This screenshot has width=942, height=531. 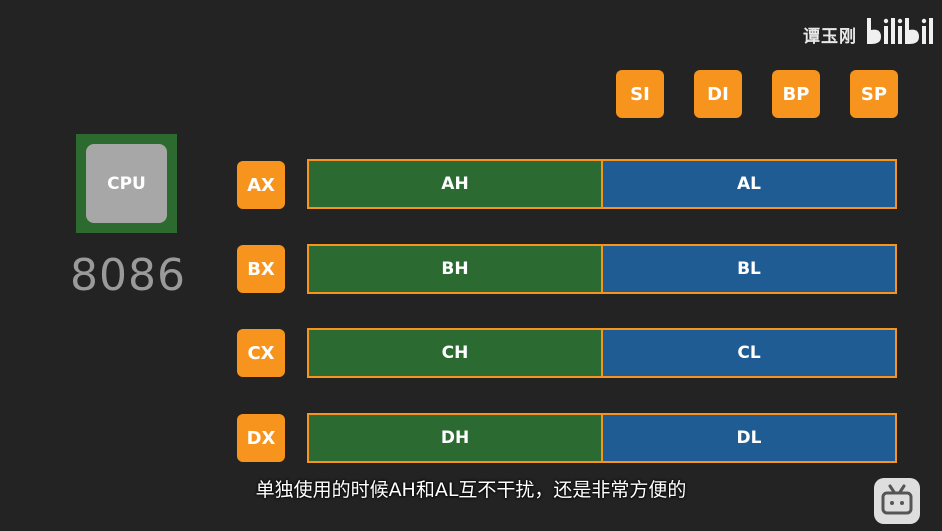 I want to click on register-ax-bar: AH AL, so click(x=602, y=184).